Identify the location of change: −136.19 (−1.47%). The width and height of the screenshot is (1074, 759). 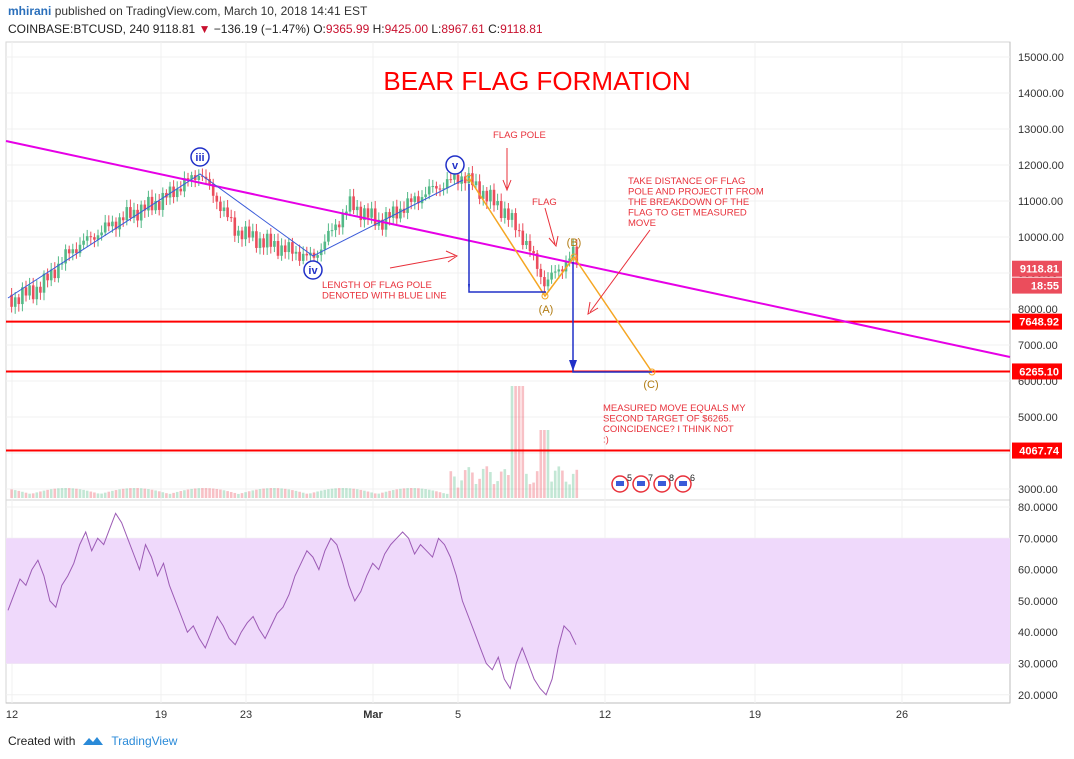
(261, 29).